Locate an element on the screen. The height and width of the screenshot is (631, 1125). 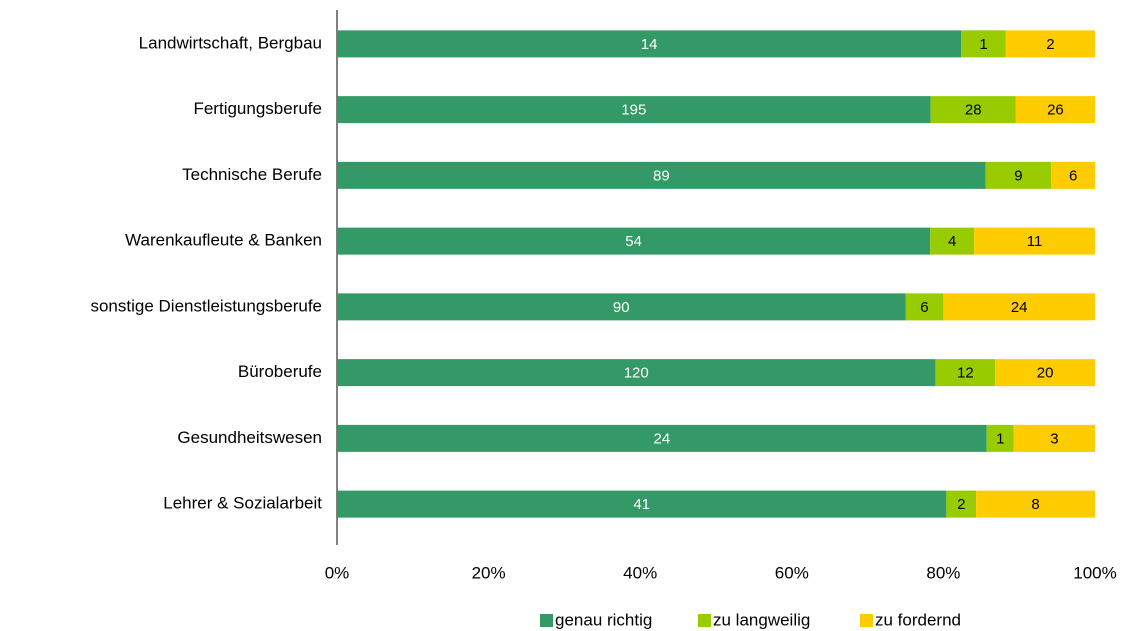
legend-label: zu fordernd is located at coordinates (918, 619).